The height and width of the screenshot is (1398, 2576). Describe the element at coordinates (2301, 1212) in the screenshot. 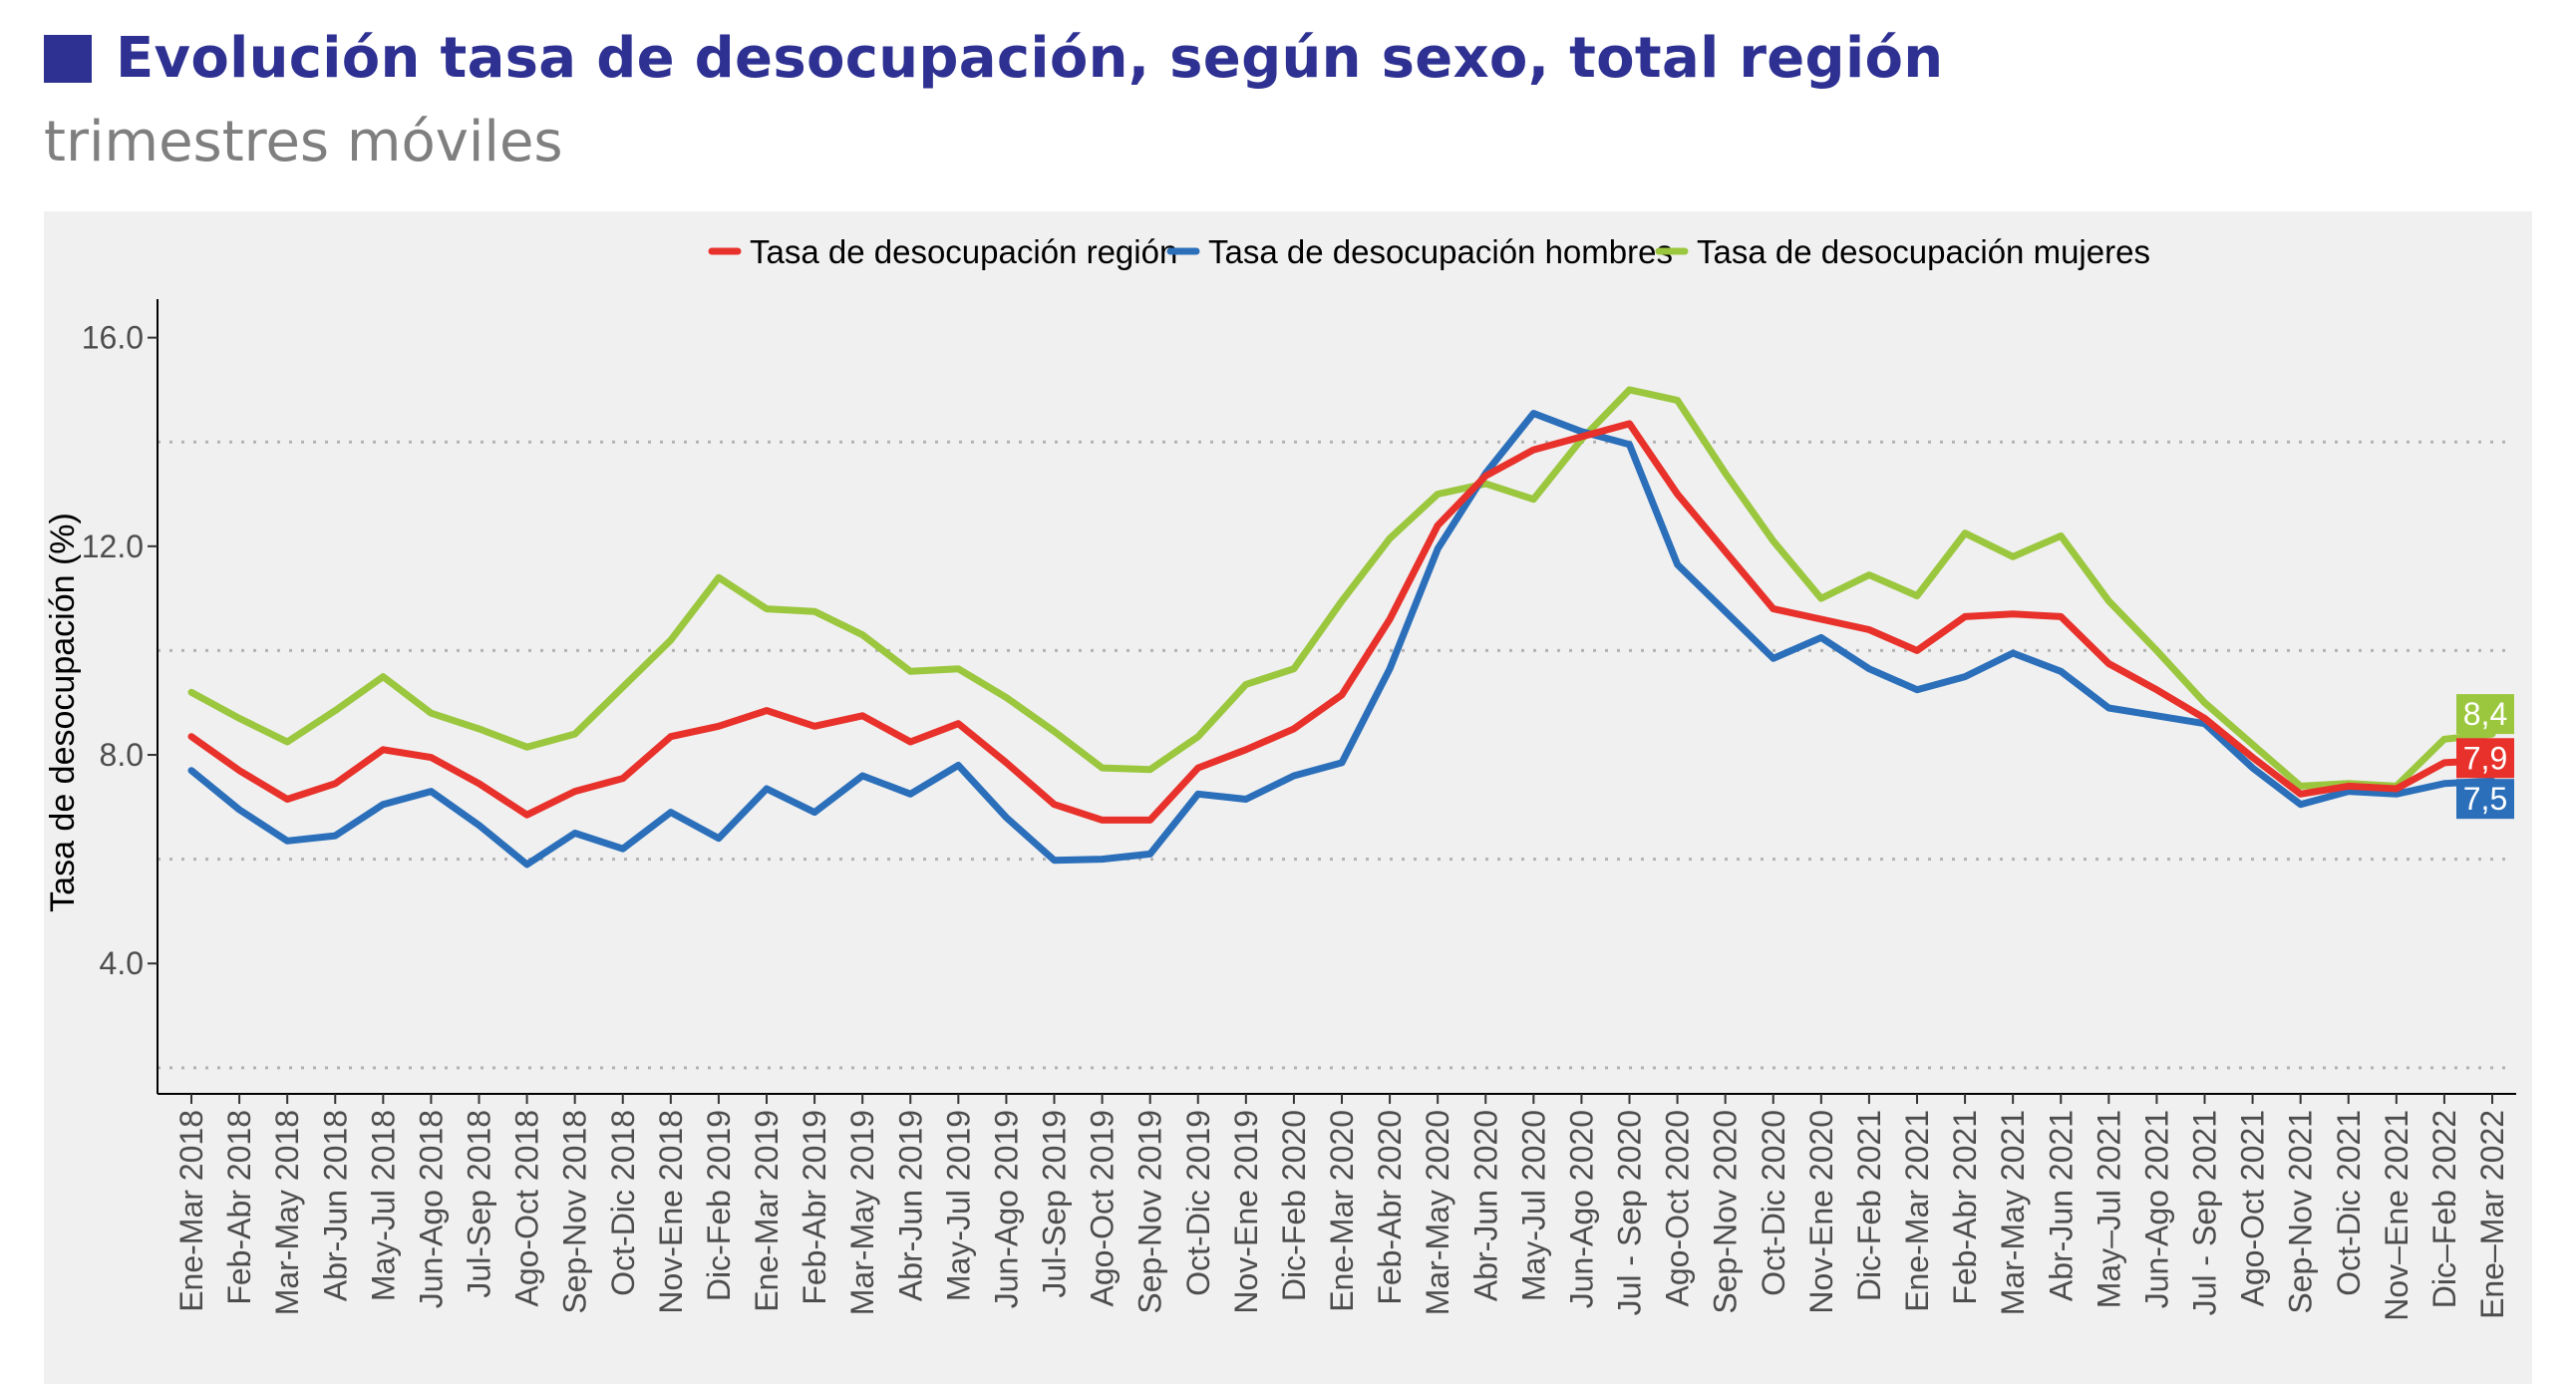

I see `x-tick-label: Sep-Nov 2021` at that location.